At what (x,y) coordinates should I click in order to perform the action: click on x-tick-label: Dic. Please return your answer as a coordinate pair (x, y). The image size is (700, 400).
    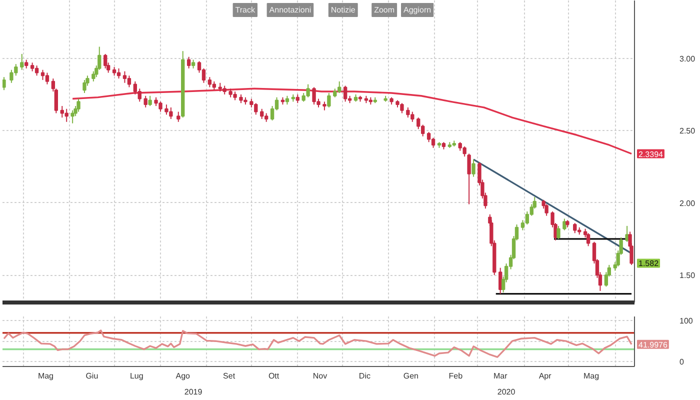
    Looking at the image, I should click on (364, 376).